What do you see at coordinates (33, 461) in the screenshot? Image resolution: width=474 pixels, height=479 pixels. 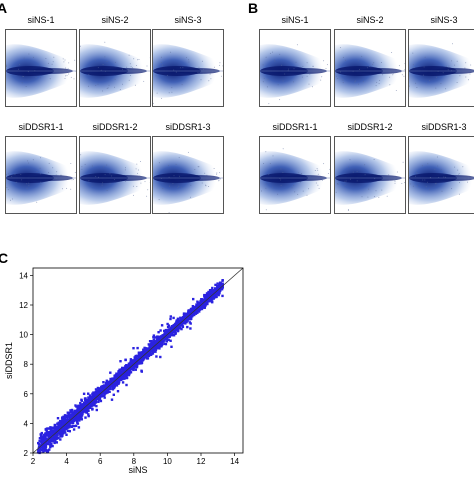 I see `x-tick-label: 2` at bounding box center [33, 461].